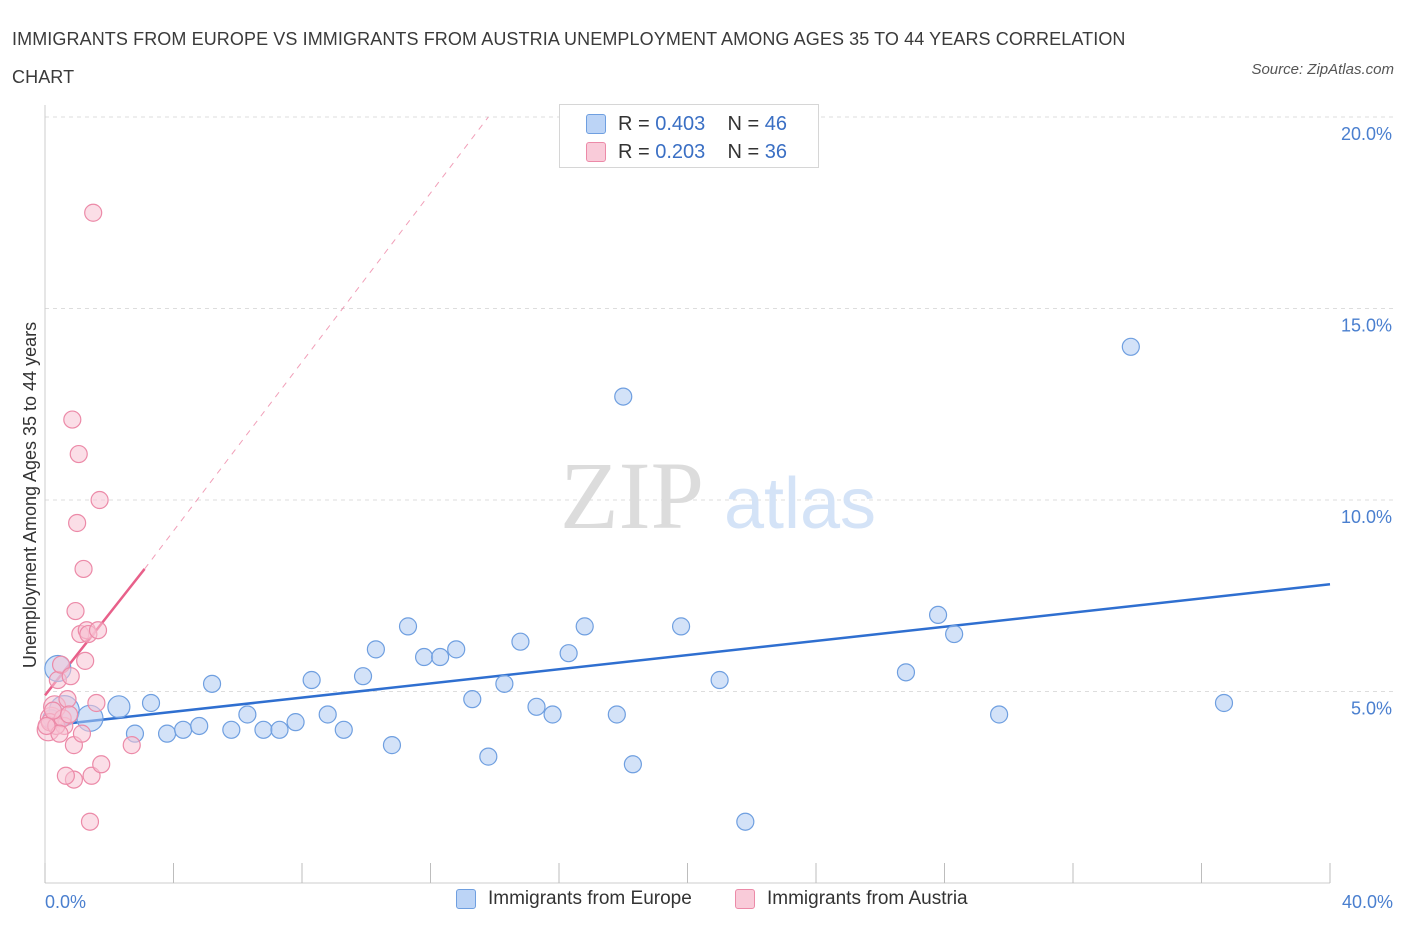 Image resolution: width=1406 pixels, height=930 pixels. Describe the element at coordinates (745, 899) in the screenshot. I see `austria-legend-swatch` at that location.